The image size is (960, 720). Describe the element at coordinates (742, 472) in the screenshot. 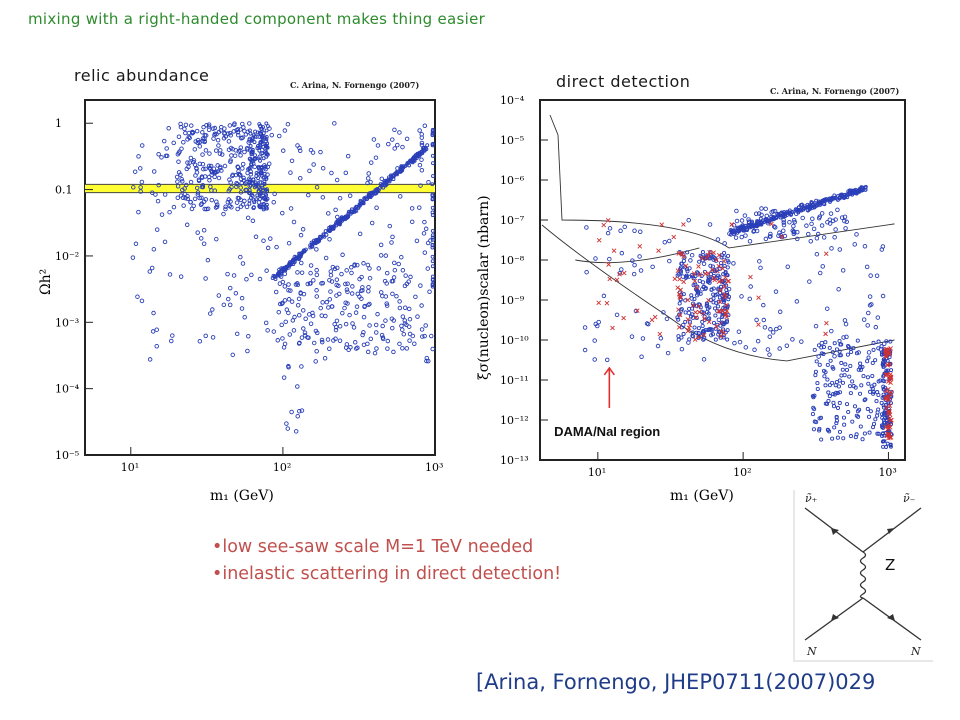

I see `x-tick-label: 10²` at that location.